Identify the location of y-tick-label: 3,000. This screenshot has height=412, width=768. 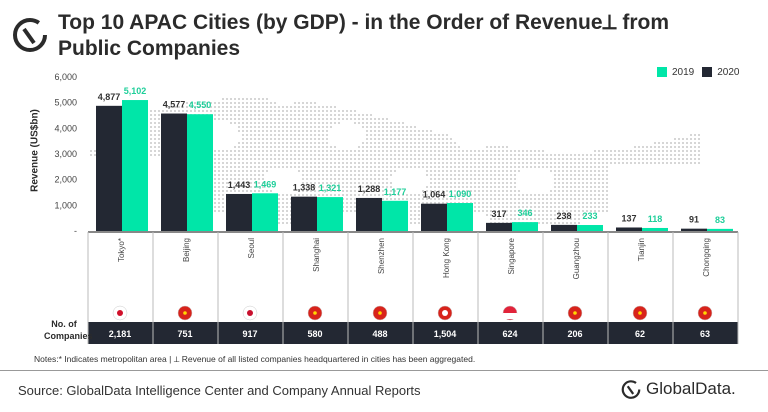
(65, 154).